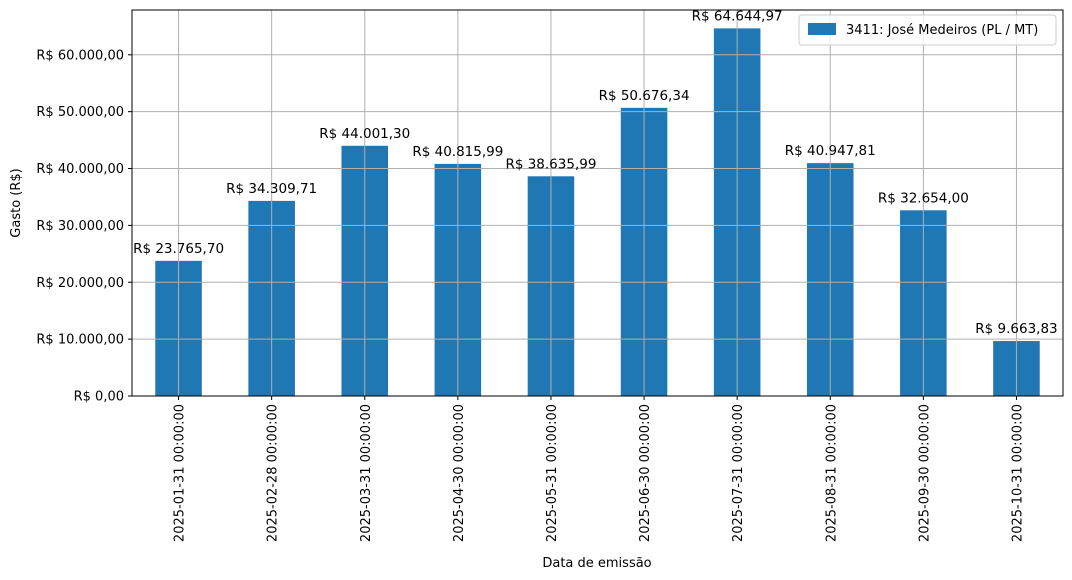  What do you see at coordinates (645, 473) in the screenshot?
I see `x-tick-label: 2025-06-30 00:00:00` at bounding box center [645, 473].